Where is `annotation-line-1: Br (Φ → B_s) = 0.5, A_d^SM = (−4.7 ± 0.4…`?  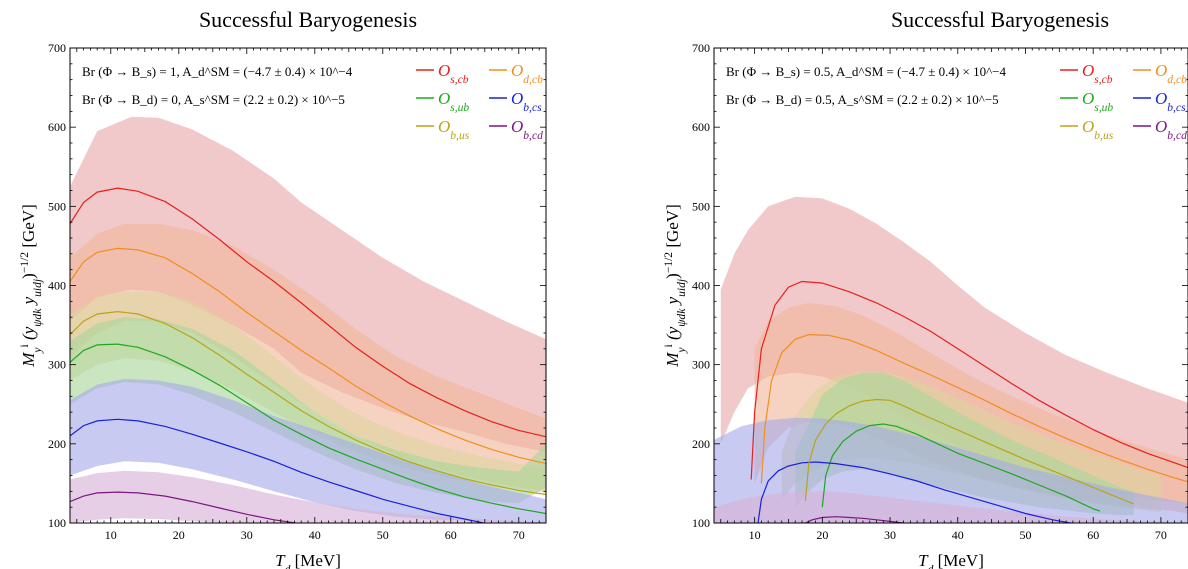
annotation-line-1: Br (Φ → B_s) = 0.5, A_d^SM = (−4.7 ± 0.4… is located at coordinates (866, 71).